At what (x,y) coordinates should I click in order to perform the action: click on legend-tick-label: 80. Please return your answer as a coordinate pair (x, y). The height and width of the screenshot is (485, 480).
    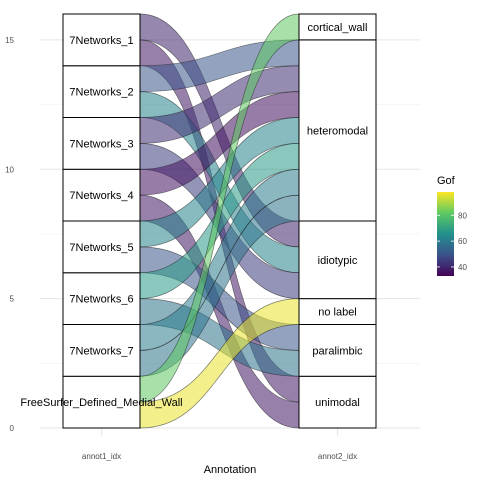
    Looking at the image, I should click on (462, 215).